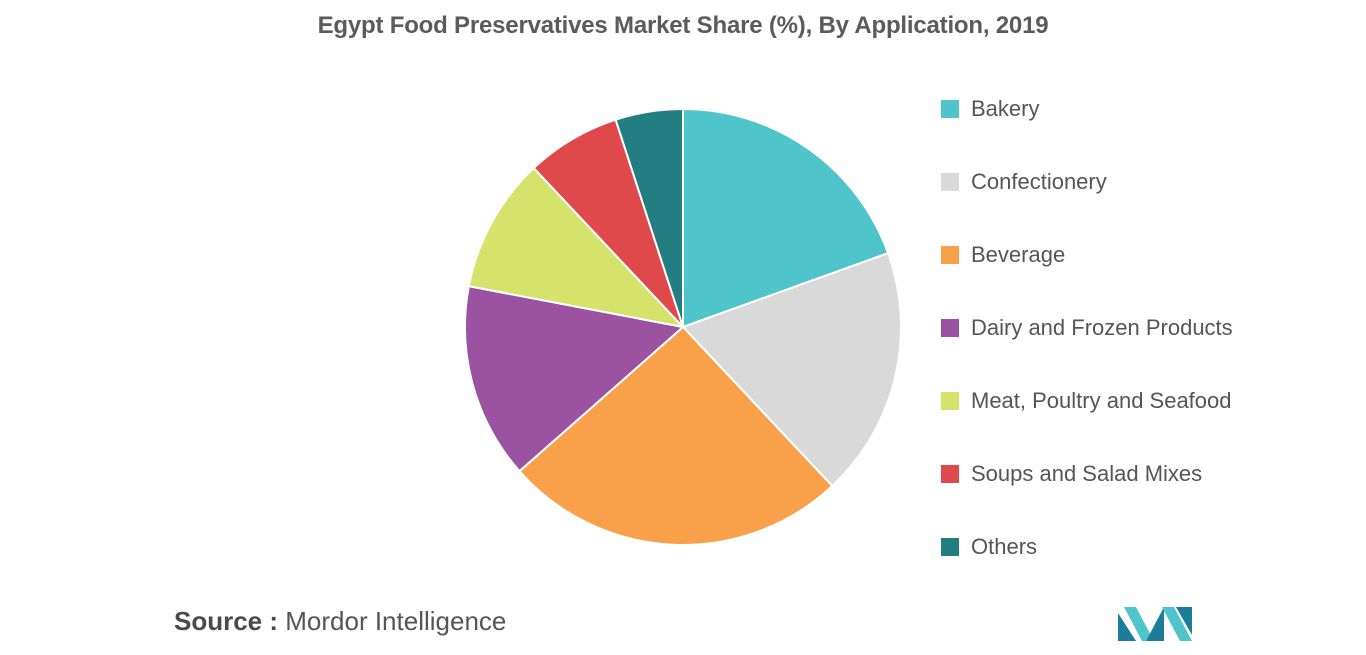 Image resolution: width=1366 pixels, height=655 pixels. I want to click on legend-label-soups-and-salad-mixes: Soups and Salad Mixes, so click(1087, 473).